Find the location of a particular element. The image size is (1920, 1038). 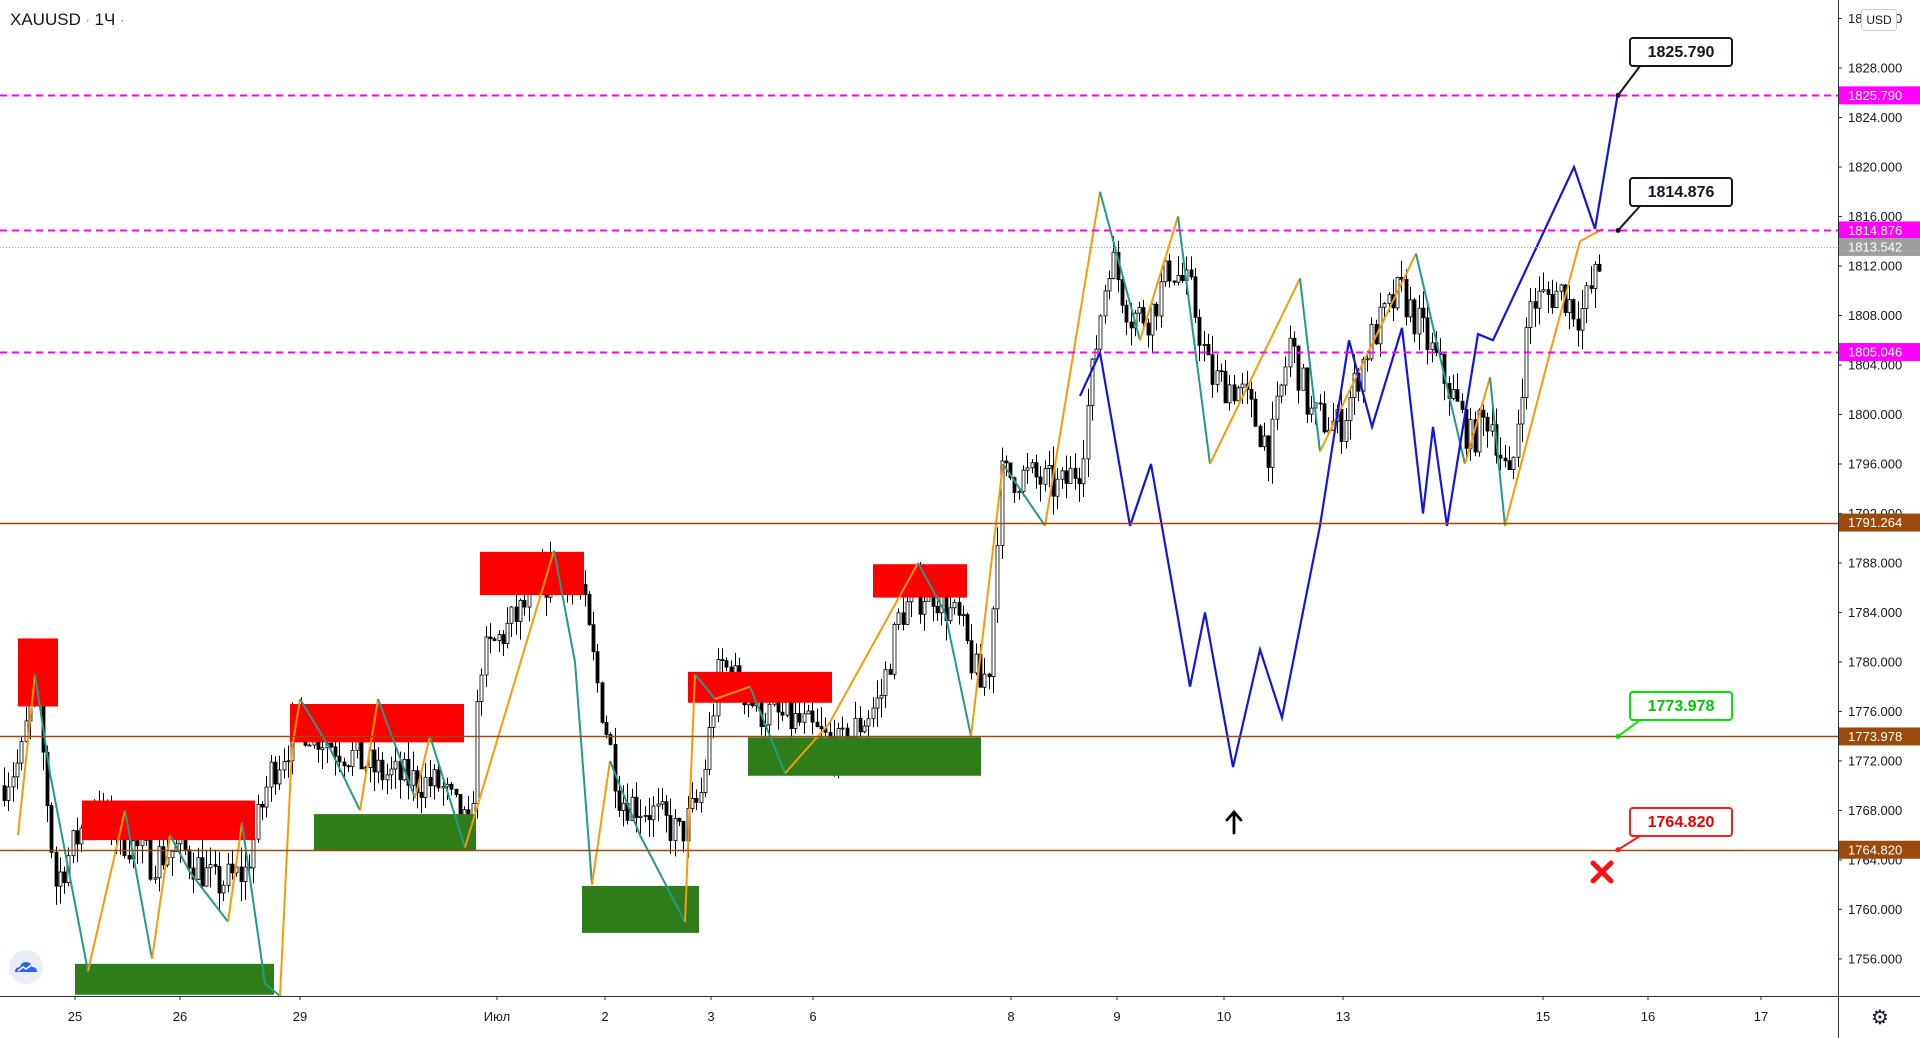

callout-anchor is located at coordinates (1618, 230).